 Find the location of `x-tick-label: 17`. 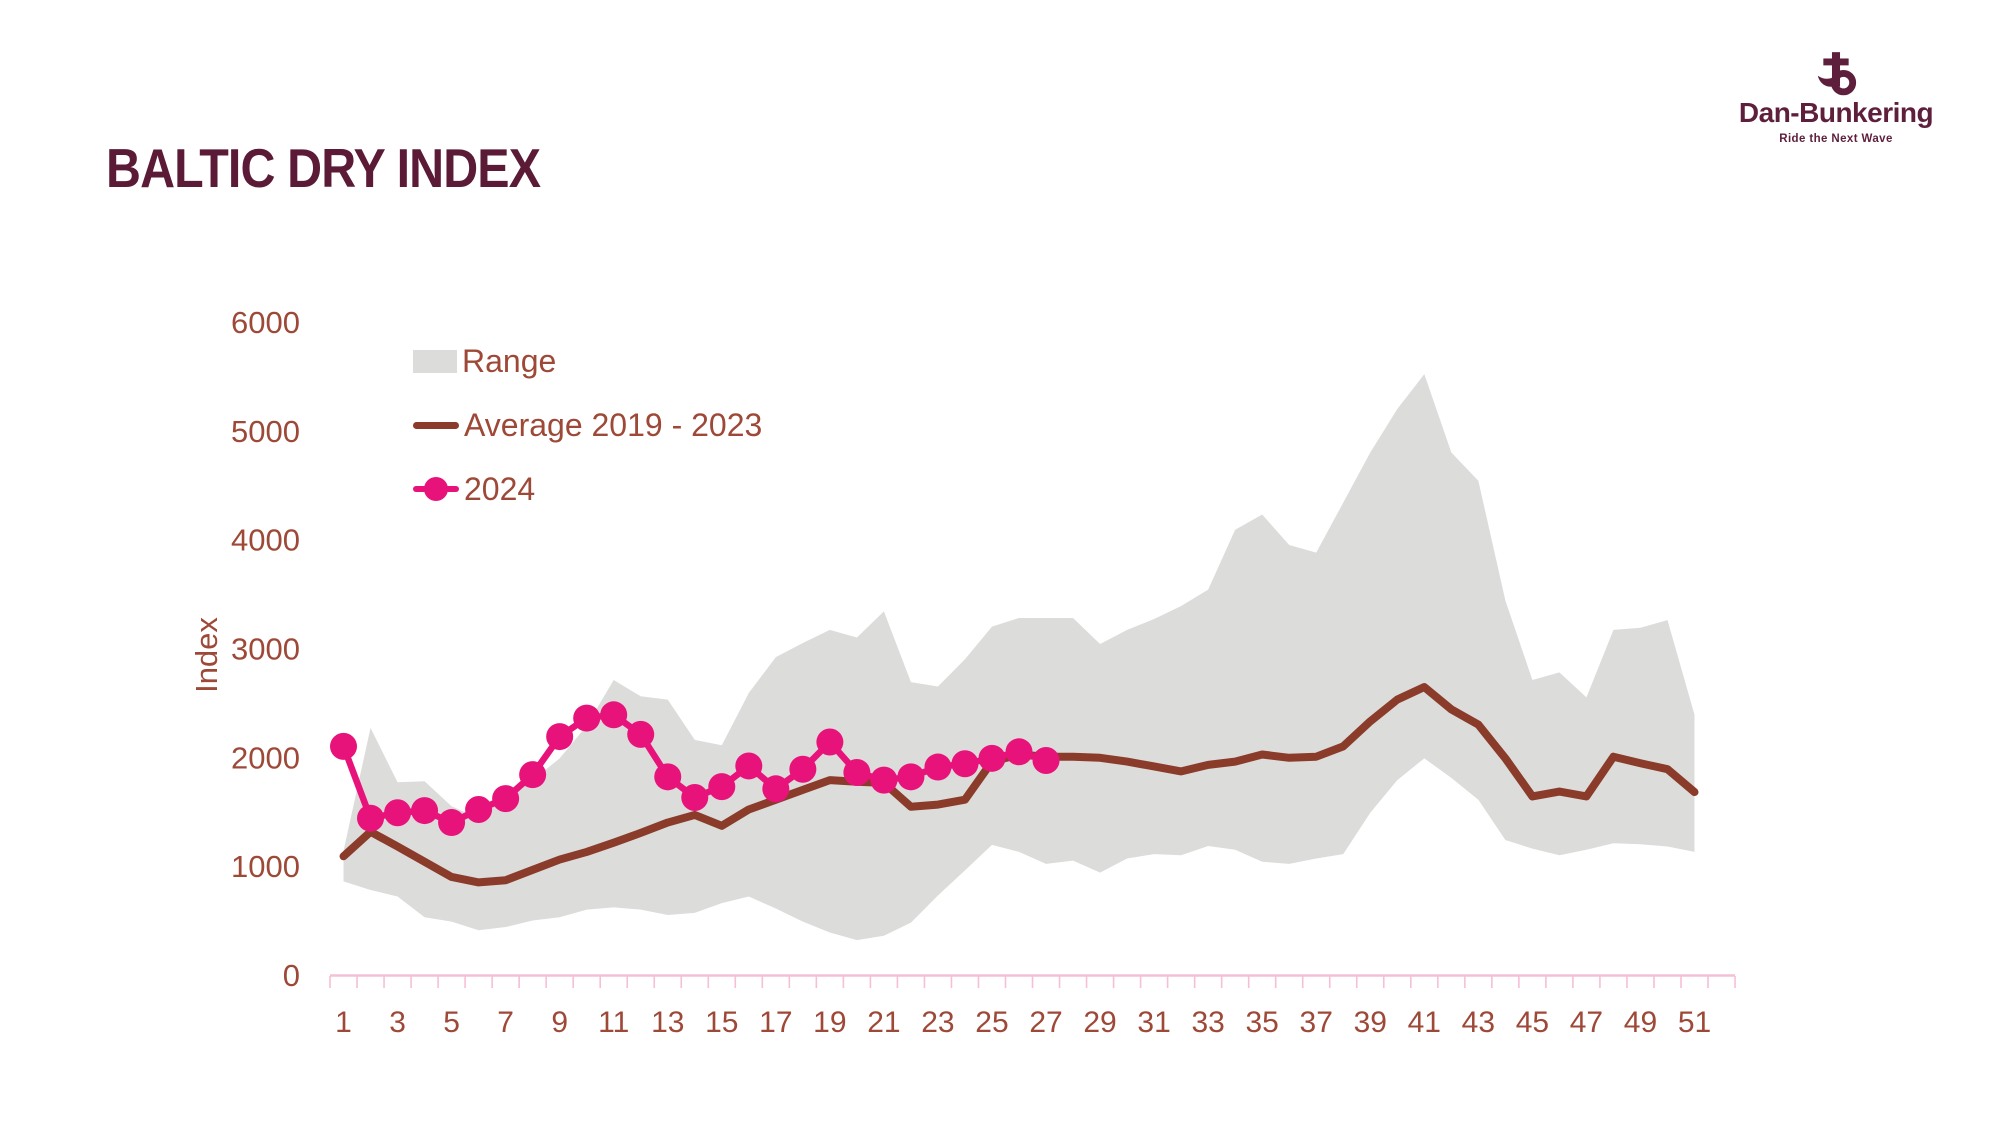

x-tick-label: 17 is located at coordinates (775, 1022).